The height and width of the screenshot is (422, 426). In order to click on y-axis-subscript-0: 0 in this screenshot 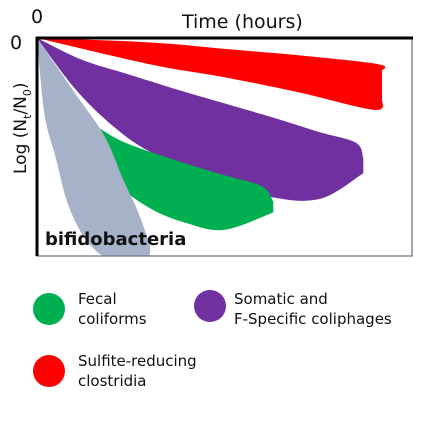, I will do `click(27, 92)`.